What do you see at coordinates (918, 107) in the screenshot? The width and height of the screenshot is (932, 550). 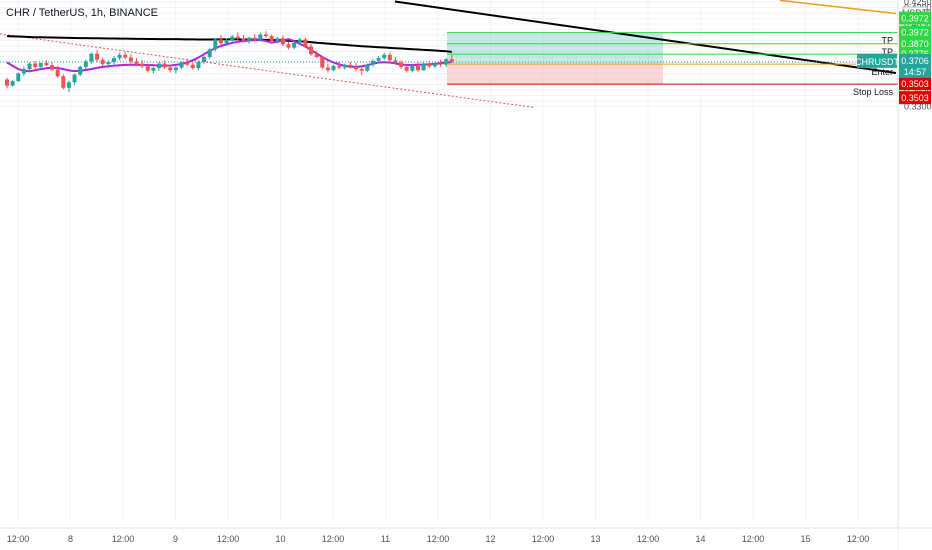 I see `price-tick-label: 0.3300` at bounding box center [918, 107].